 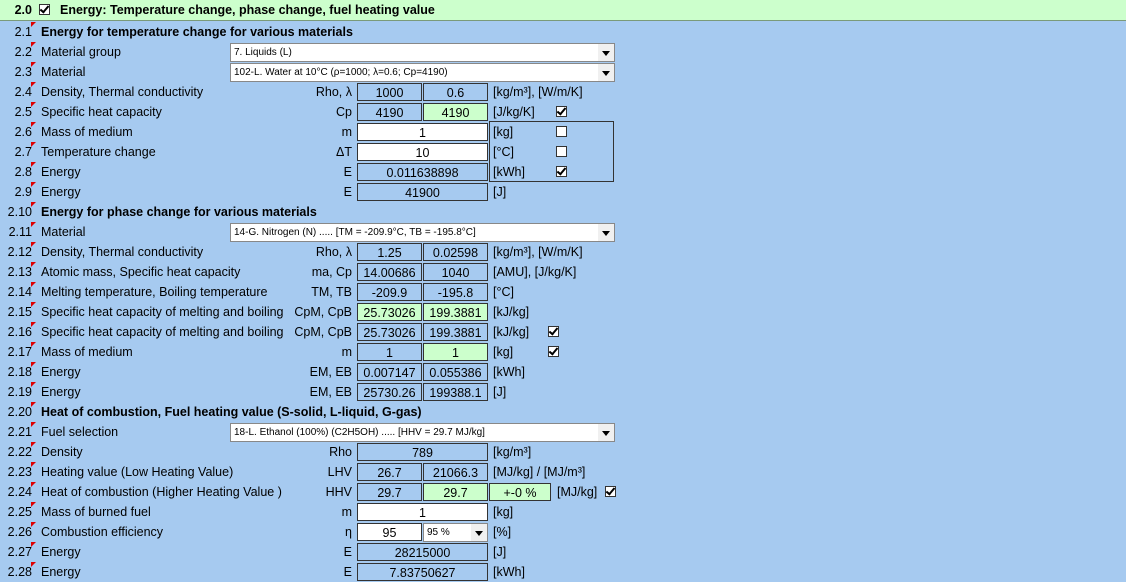 I want to click on value-cell: 199388.1, so click(x=455, y=392).